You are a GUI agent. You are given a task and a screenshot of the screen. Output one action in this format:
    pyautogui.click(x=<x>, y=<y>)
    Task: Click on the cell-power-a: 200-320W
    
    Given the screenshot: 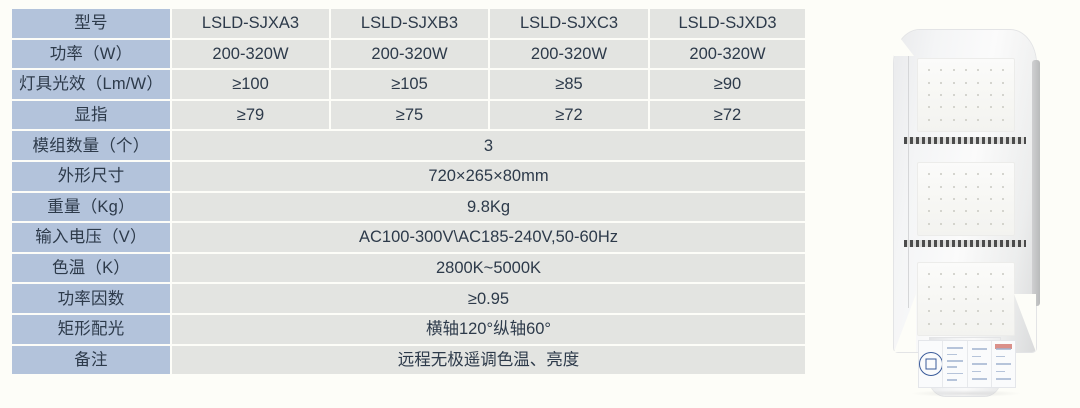 What is the action you would take?
    pyautogui.click(x=250, y=54)
    